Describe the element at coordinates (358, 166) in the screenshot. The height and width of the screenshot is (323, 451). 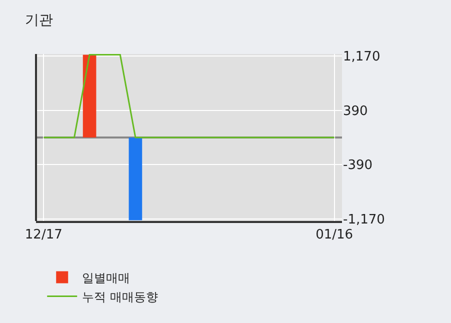
I see `y-tick-label: -390` at that location.